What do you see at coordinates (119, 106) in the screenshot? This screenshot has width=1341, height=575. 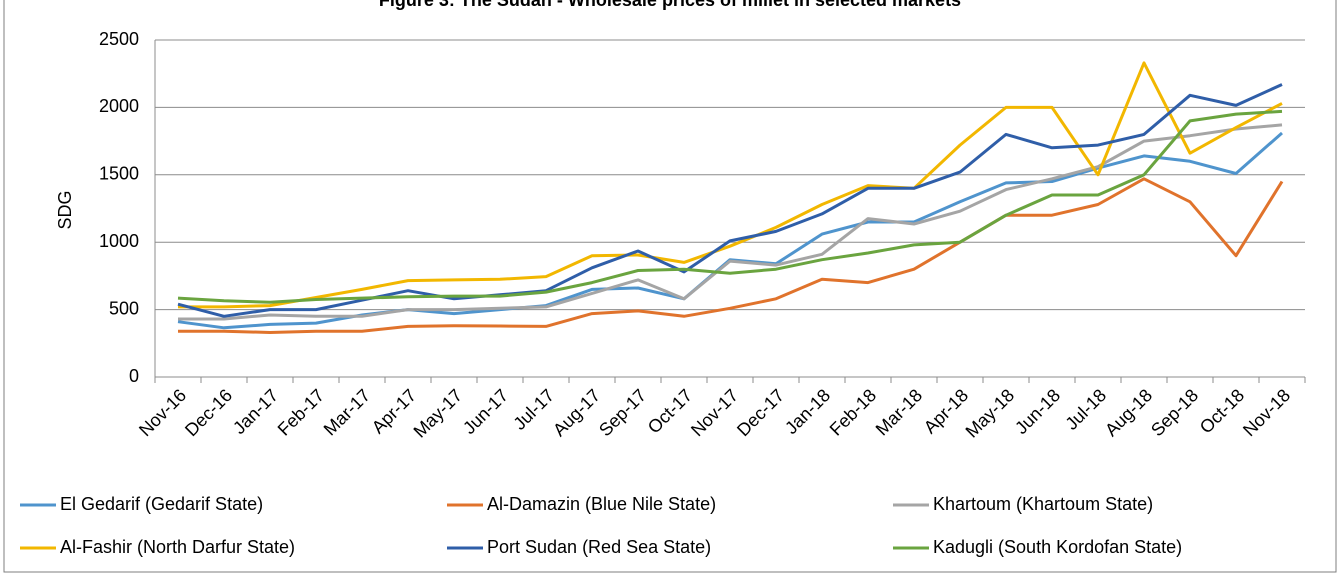 I see `y-tick-label: 2000` at bounding box center [119, 106].